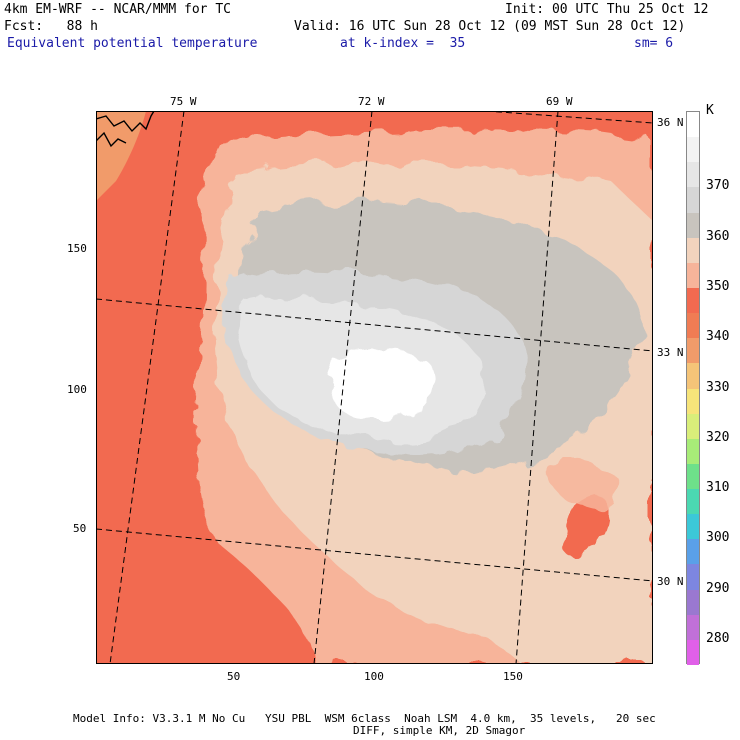  Describe the element at coordinates (718, 387) in the screenshot. I see `colorbar-label: 330` at that location.